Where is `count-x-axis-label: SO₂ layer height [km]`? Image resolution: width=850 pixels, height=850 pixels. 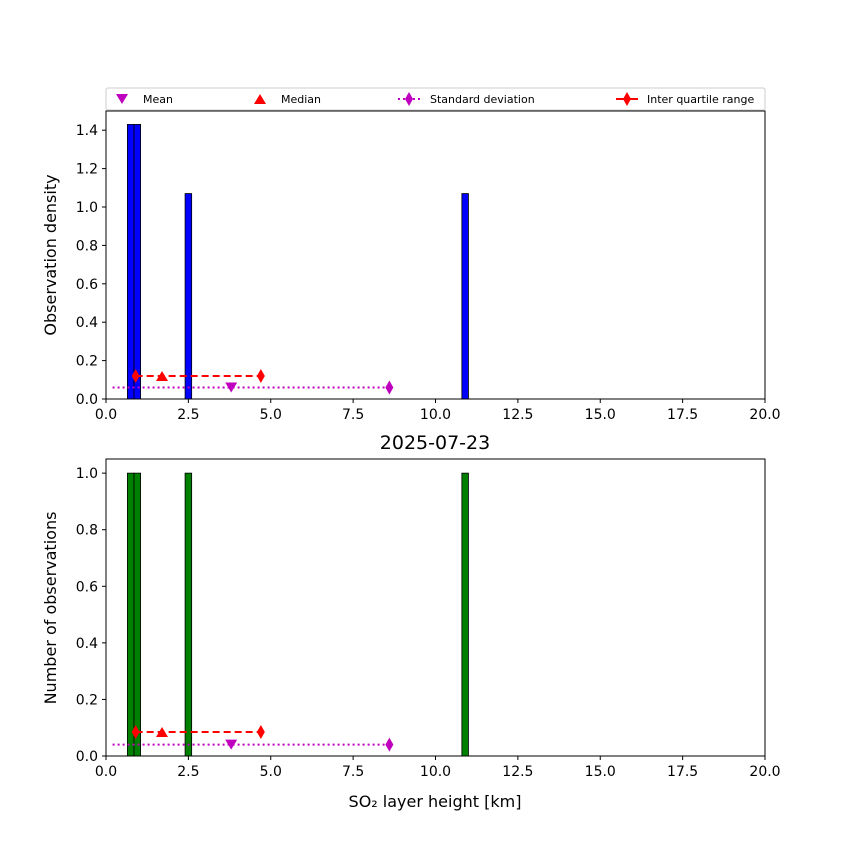 count-x-axis-label: SO₂ layer height [km] is located at coordinates (435, 801).